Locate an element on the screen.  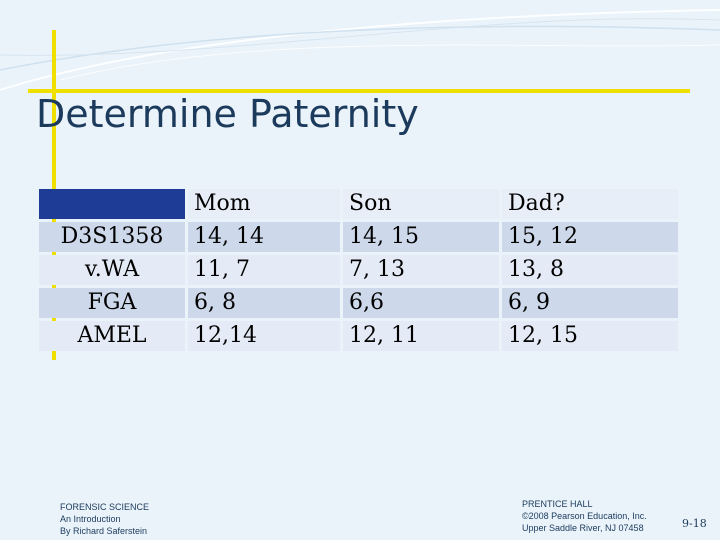
table-row: FGA 6, 8 6,6 6, 9 is located at coordinates (358, 303).